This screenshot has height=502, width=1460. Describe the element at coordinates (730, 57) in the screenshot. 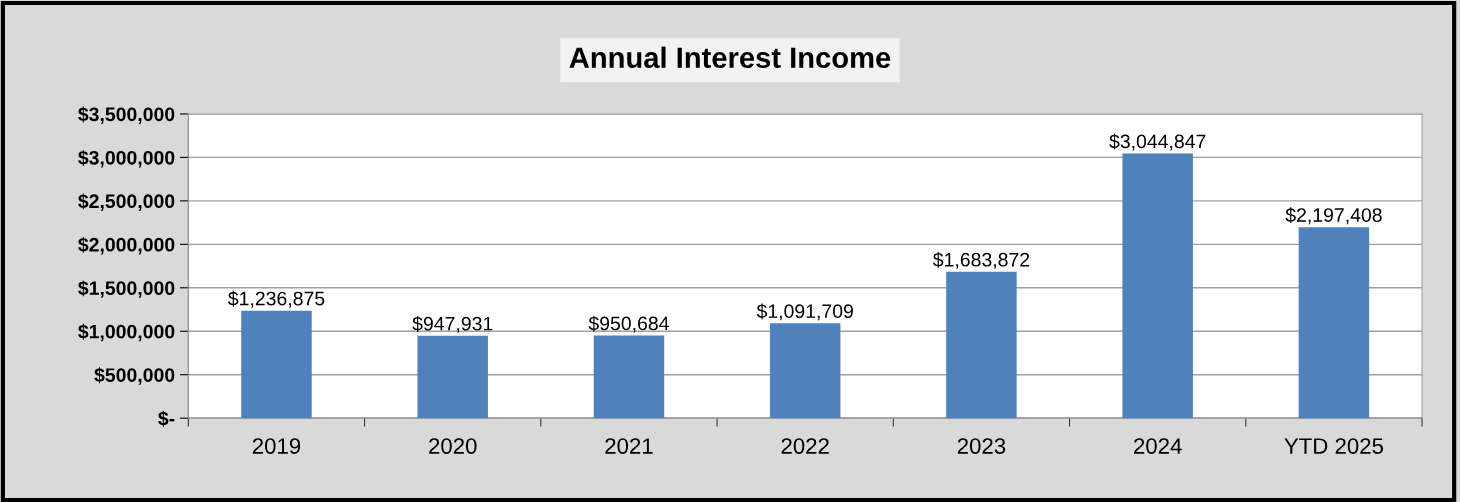

I see `chart-title: Annual Interest Income` at that location.